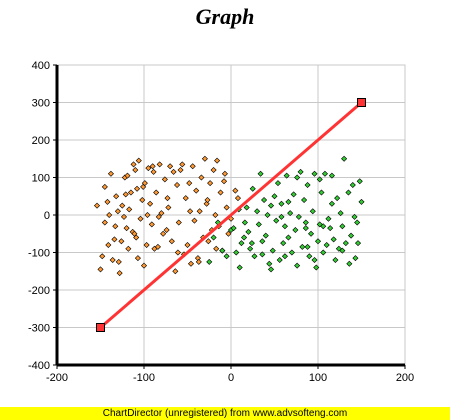 The height and width of the screenshot is (420, 450). Describe the element at coordinates (41, 66) in the screenshot. I see `y-tick-label: 400` at that location.